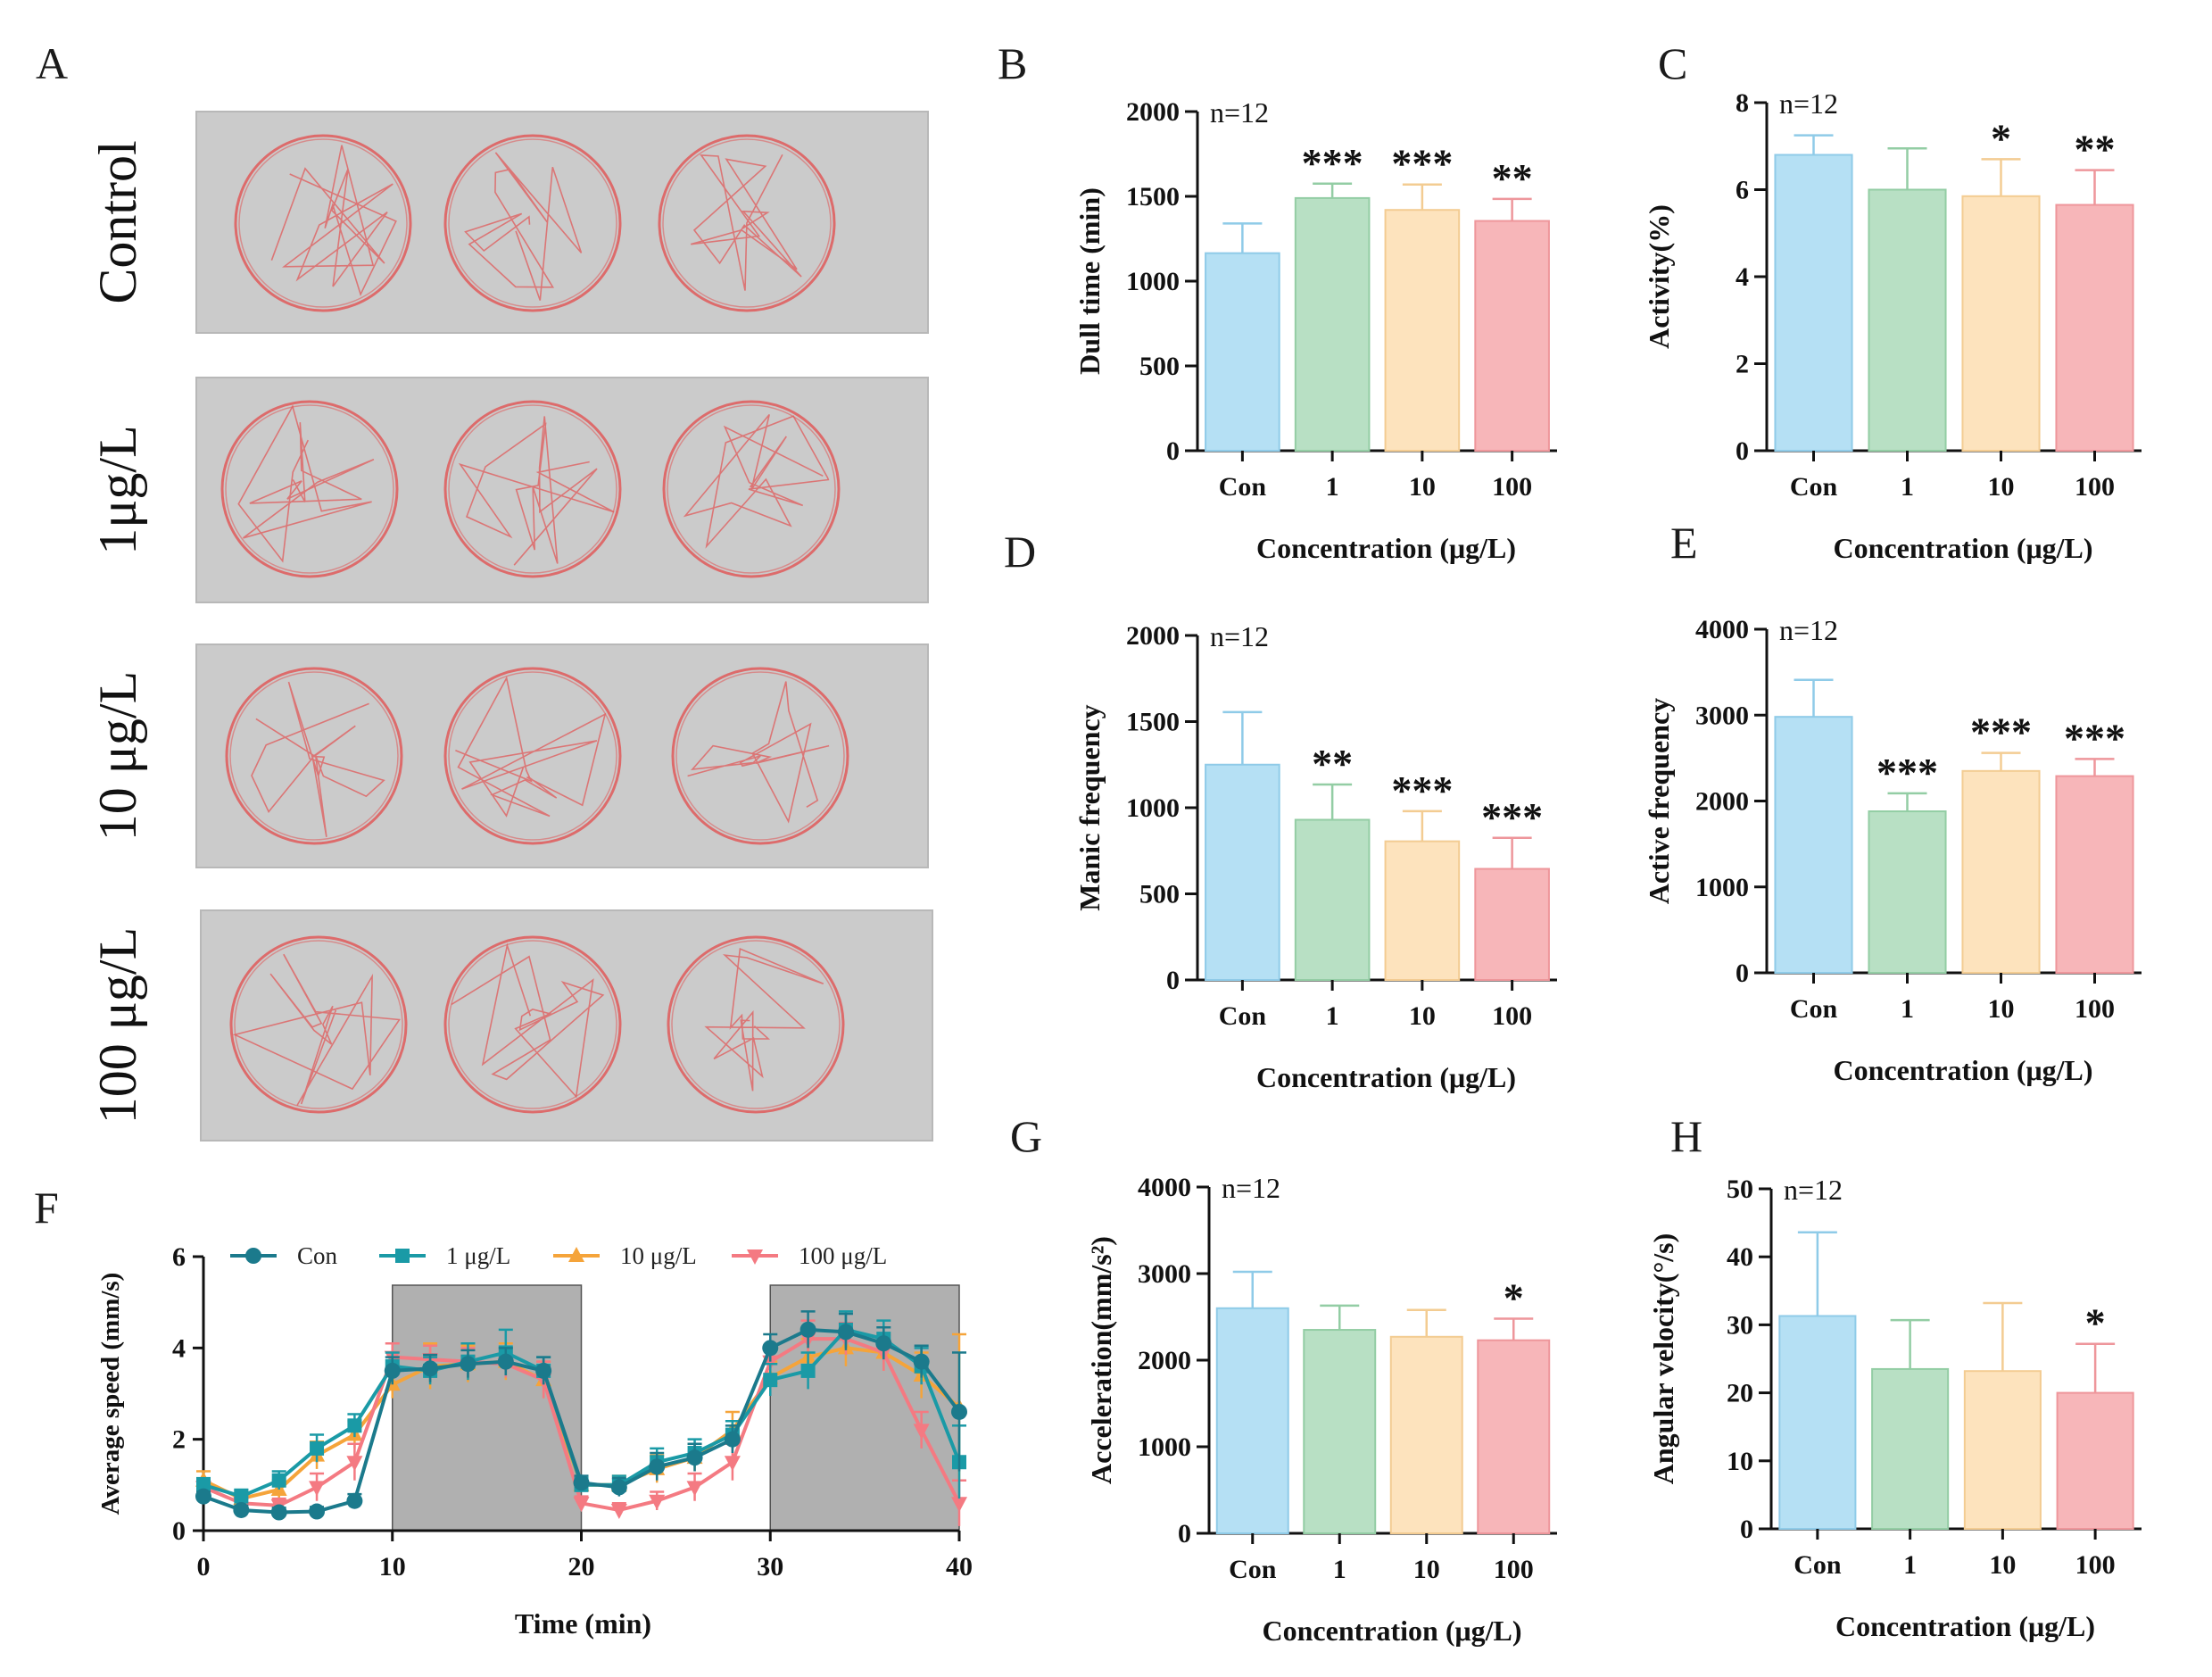  I want to click on arena-row: 10 μg/L, so click(508, 755).